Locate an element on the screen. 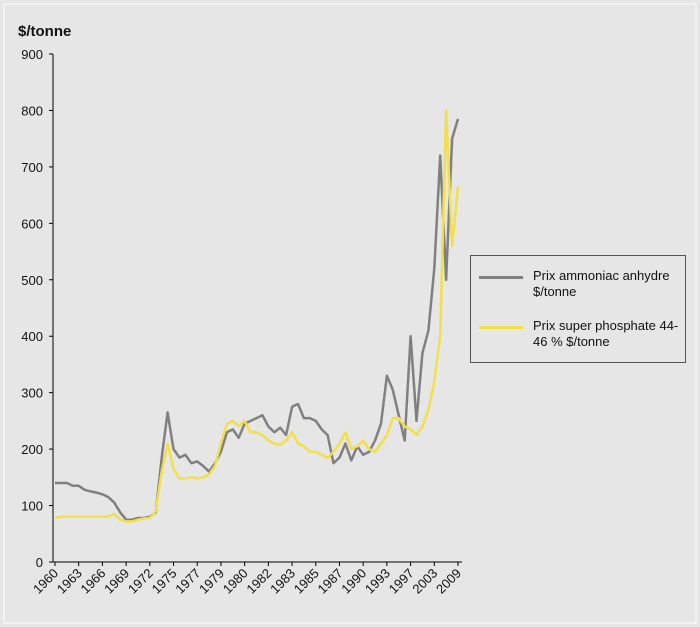  x-tick-label: 1960 is located at coordinates (45, 581).